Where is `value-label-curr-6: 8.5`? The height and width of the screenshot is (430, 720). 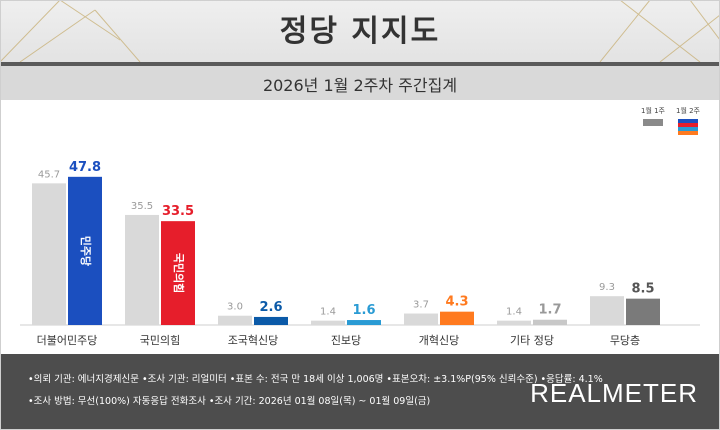
value-label-curr-6: 8.5 is located at coordinates (642, 289).